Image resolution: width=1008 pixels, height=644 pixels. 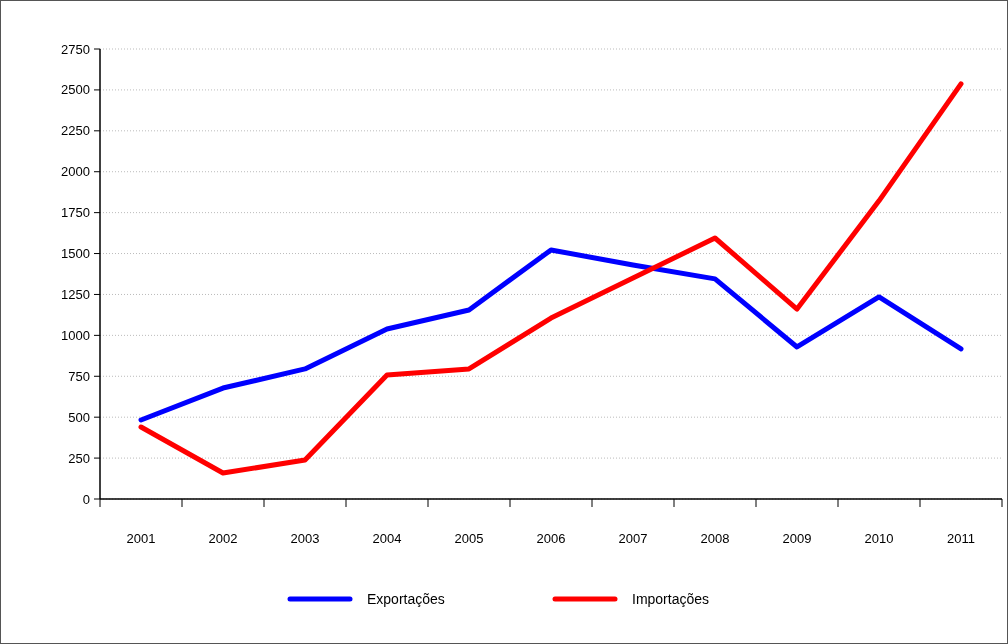 I want to click on y-tick-label: 1750, so click(x=75, y=213).